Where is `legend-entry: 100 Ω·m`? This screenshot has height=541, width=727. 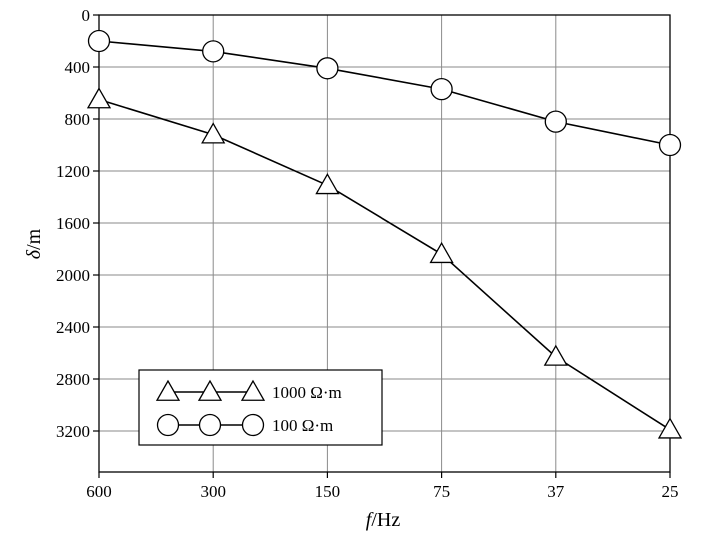
legend-entry: 100 Ω·m is located at coordinates (244, 425).